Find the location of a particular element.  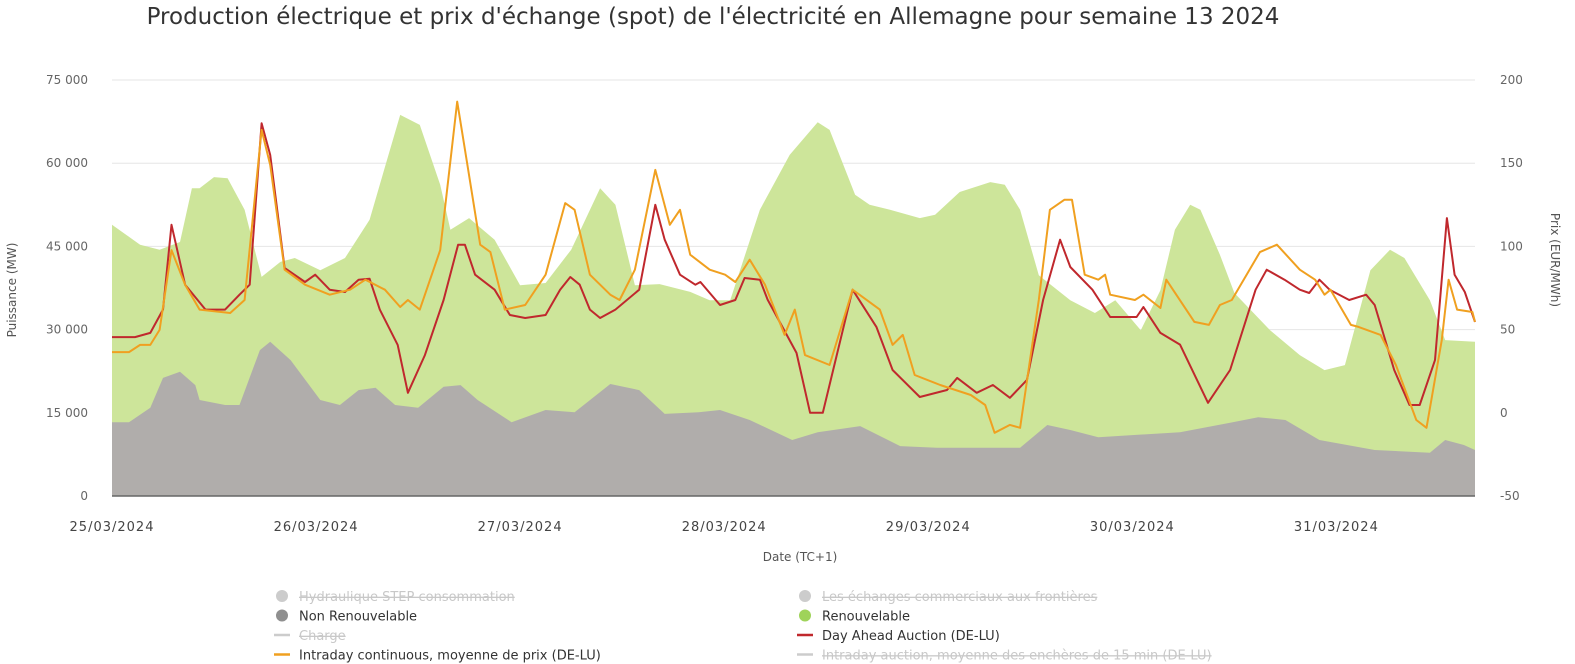

x-tick-label: 29/03/2024 is located at coordinates (928, 527).